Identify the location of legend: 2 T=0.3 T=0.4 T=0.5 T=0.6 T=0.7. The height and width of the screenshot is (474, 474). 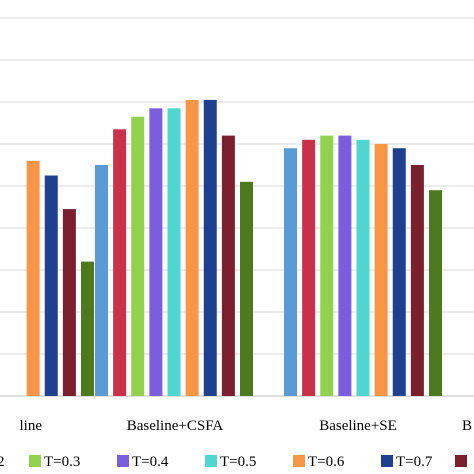
(233, 462).